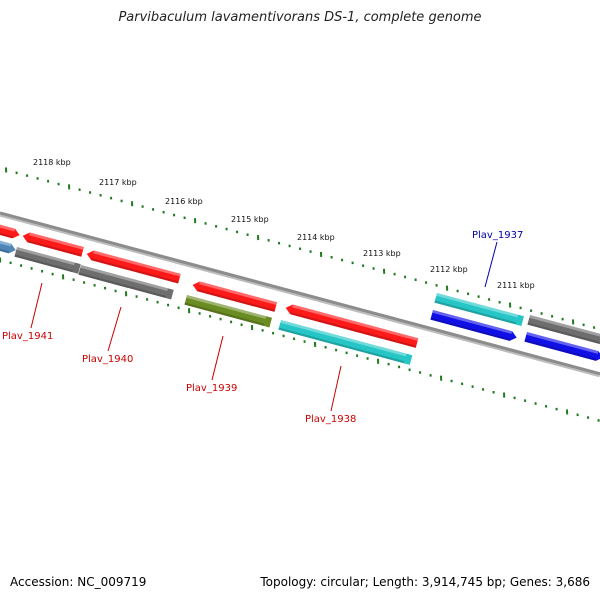 This screenshot has height=600, width=600. I want to click on gene-plav-1936b, so click(562, 346).